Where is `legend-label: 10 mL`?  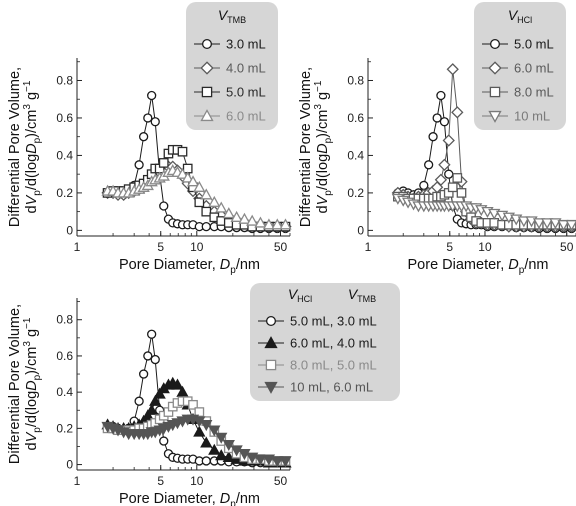
legend-label: 10 mL is located at coordinates (532, 116).